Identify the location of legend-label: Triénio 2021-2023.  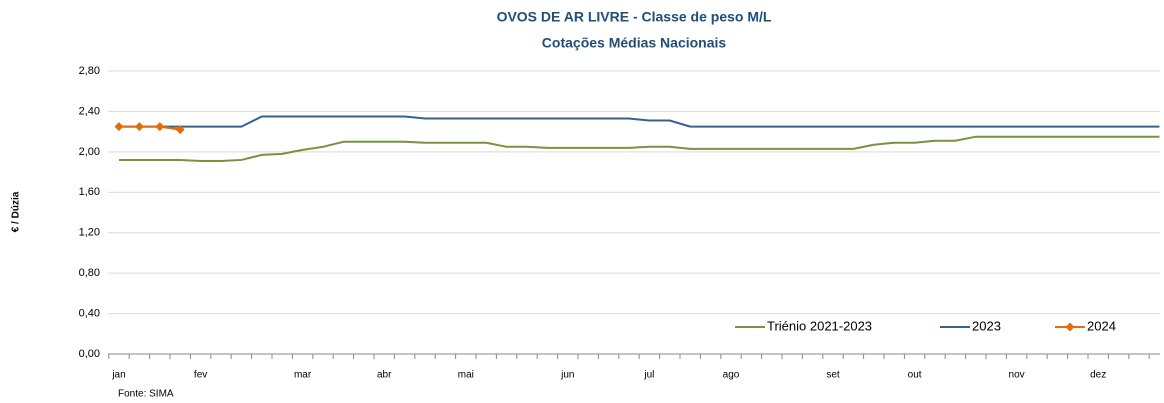
(819, 325).